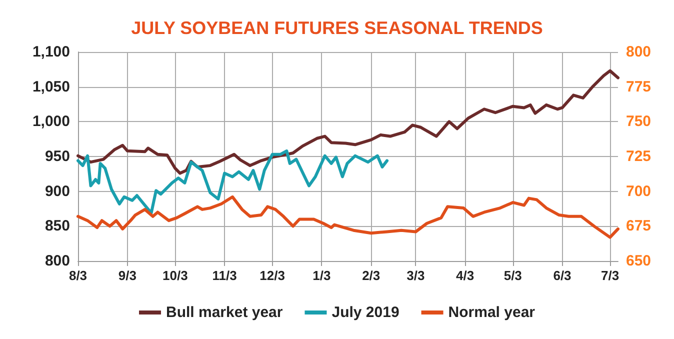 The width and height of the screenshot is (674, 339). I want to click on x-tick-label: 10/3, so click(175, 275).